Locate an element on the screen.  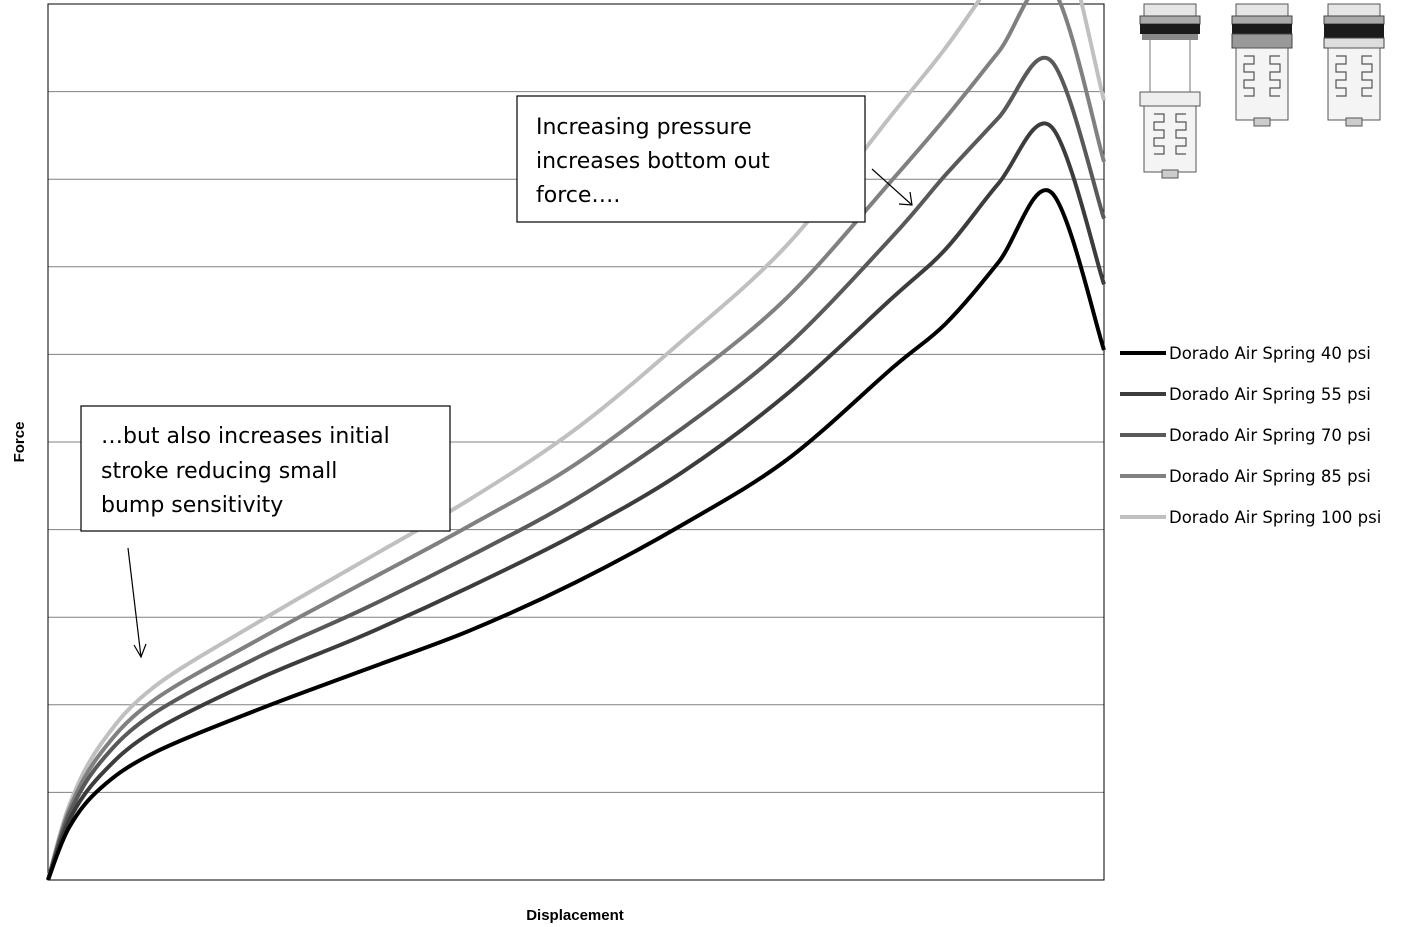
legend-label: Dorado Air Spring 40 psi is located at coordinates (1270, 353).